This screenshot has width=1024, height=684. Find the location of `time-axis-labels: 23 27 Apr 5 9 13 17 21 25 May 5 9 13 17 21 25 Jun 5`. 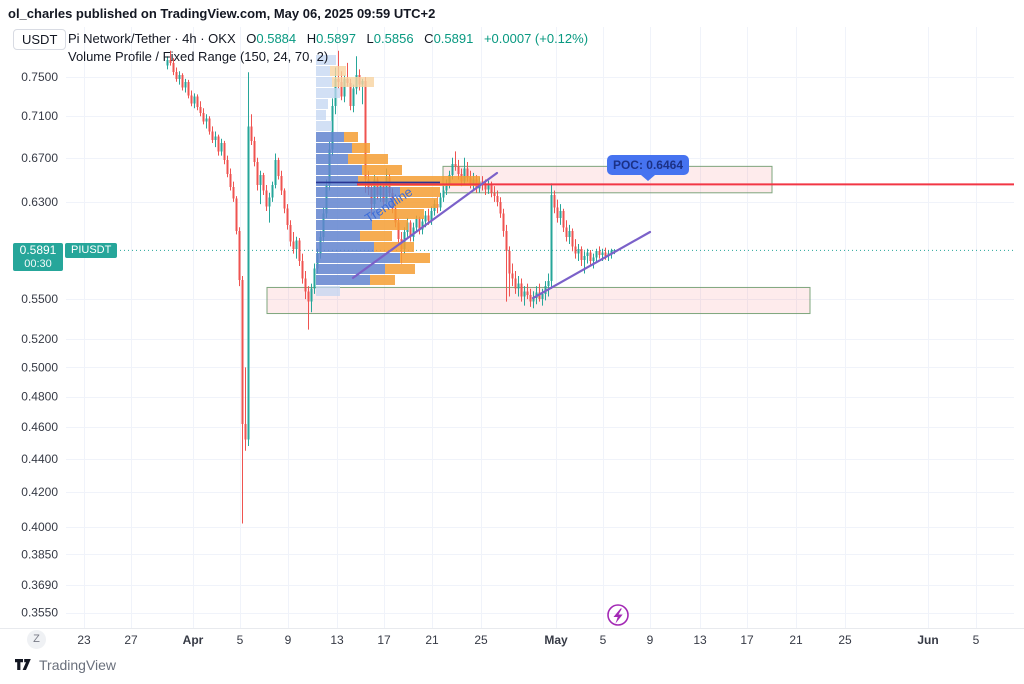

time-axis-labels: 23 27 Apr 5 9 13 17 21 25 May 5 9 13 17 21 25 Jun 5 is located at coordinates (528, 640).